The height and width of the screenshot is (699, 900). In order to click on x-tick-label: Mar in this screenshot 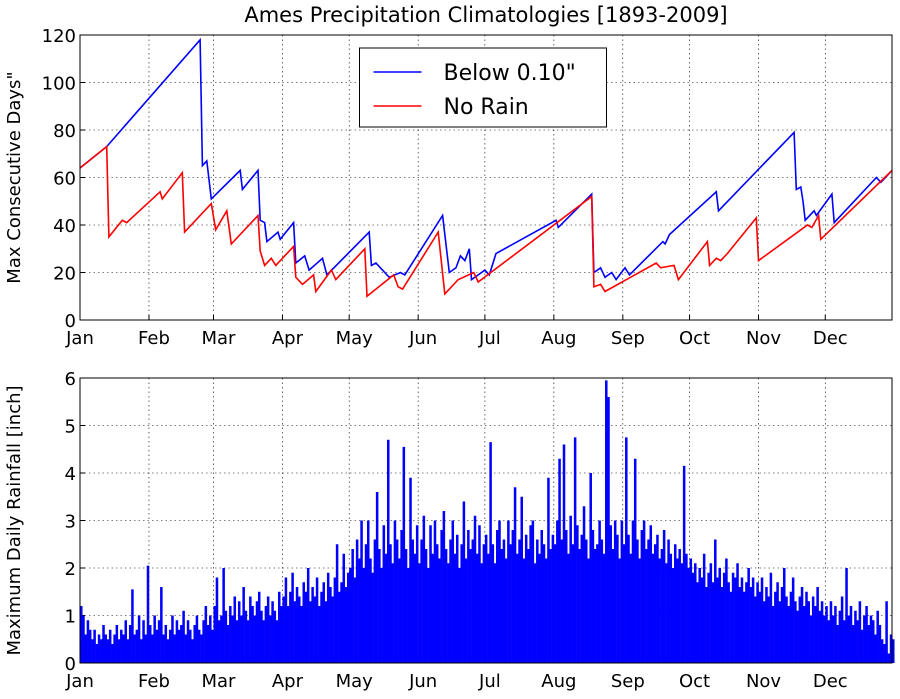, I will do `click(218, 681)`.